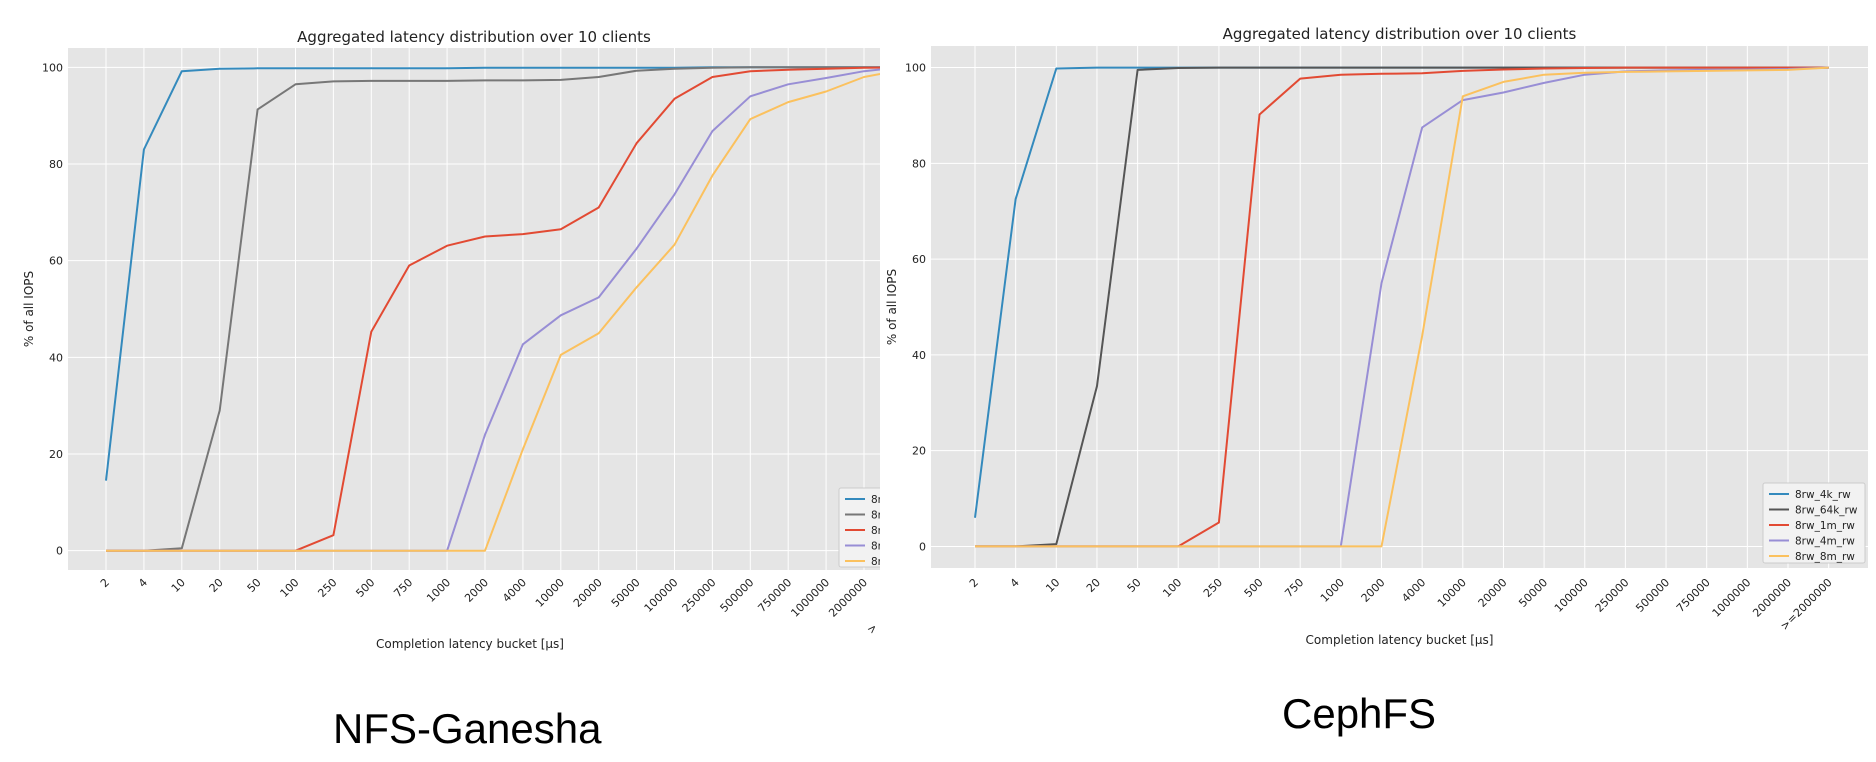  What do you see at coordinates (1825, 557) in the screenshot?
I see `legend-label: 8rw_8m_rw` at bounding box center [1825, 557].